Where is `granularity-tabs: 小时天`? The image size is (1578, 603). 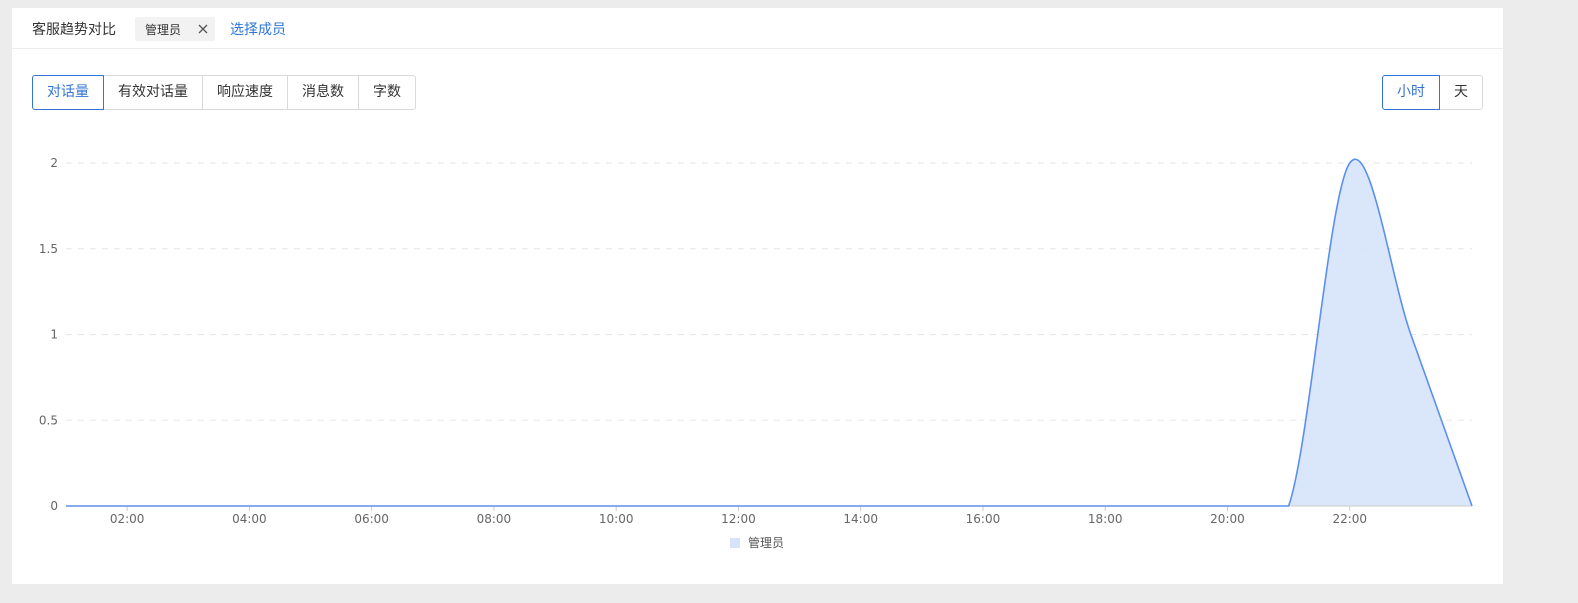
granularity-tabs: 小时天 is located at coordinates (1432, 92).